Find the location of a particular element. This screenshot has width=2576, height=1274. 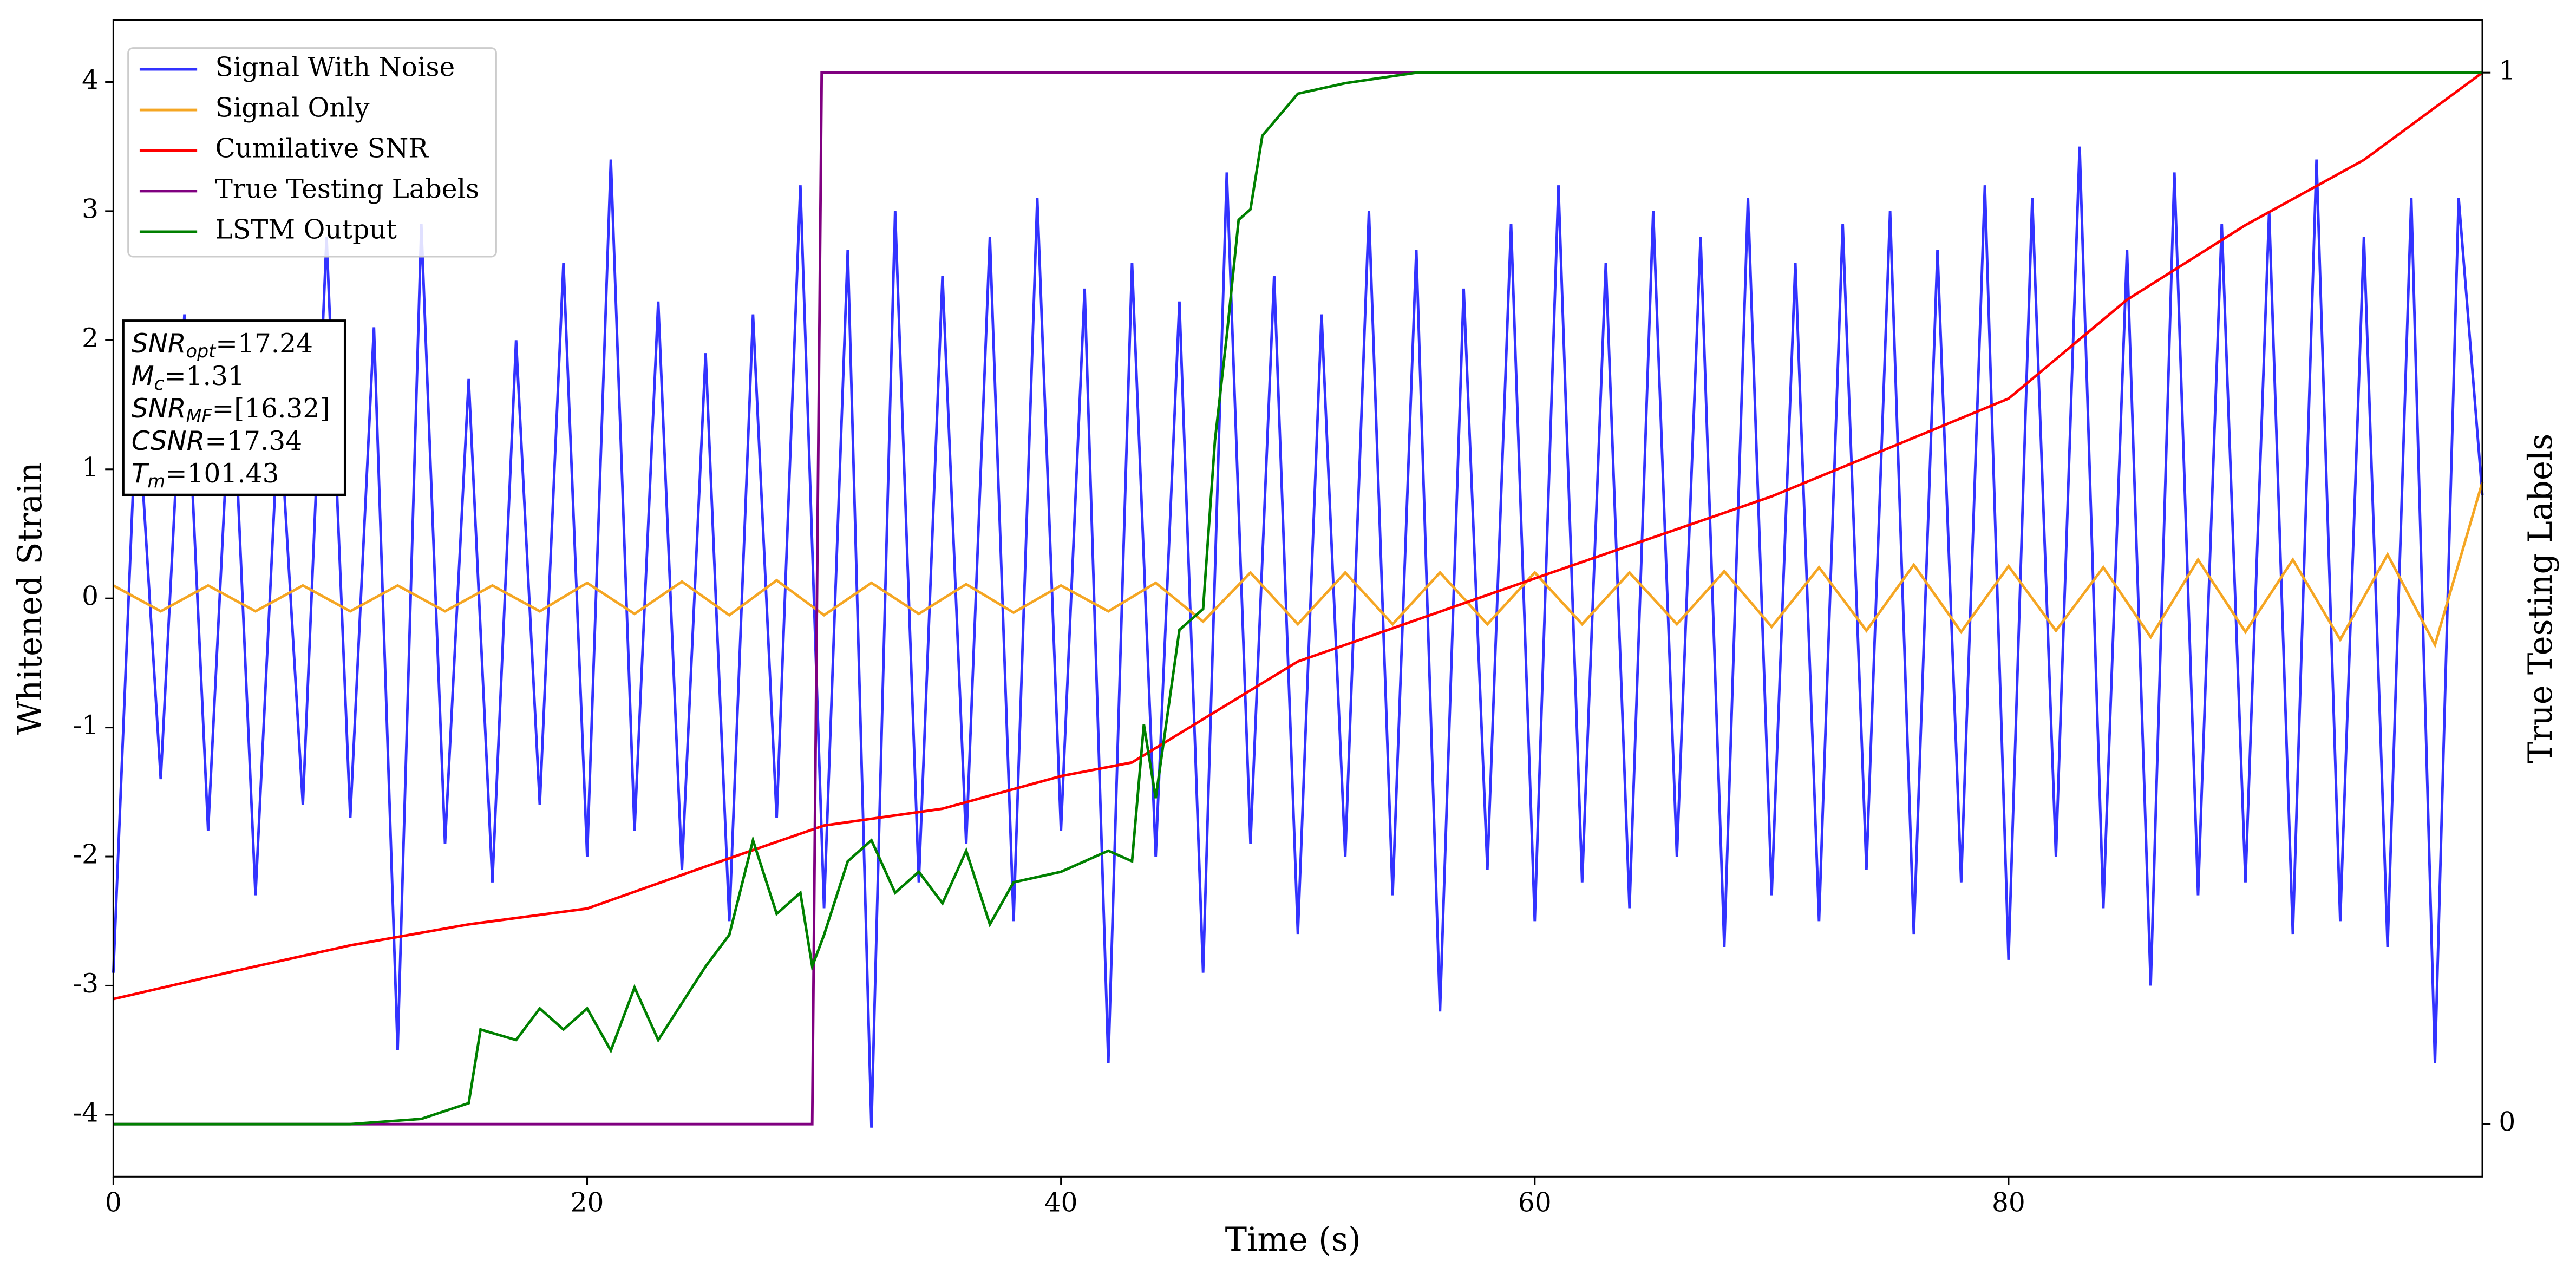

legend-label: True Testing Labels is located at coordinates (347, 189).